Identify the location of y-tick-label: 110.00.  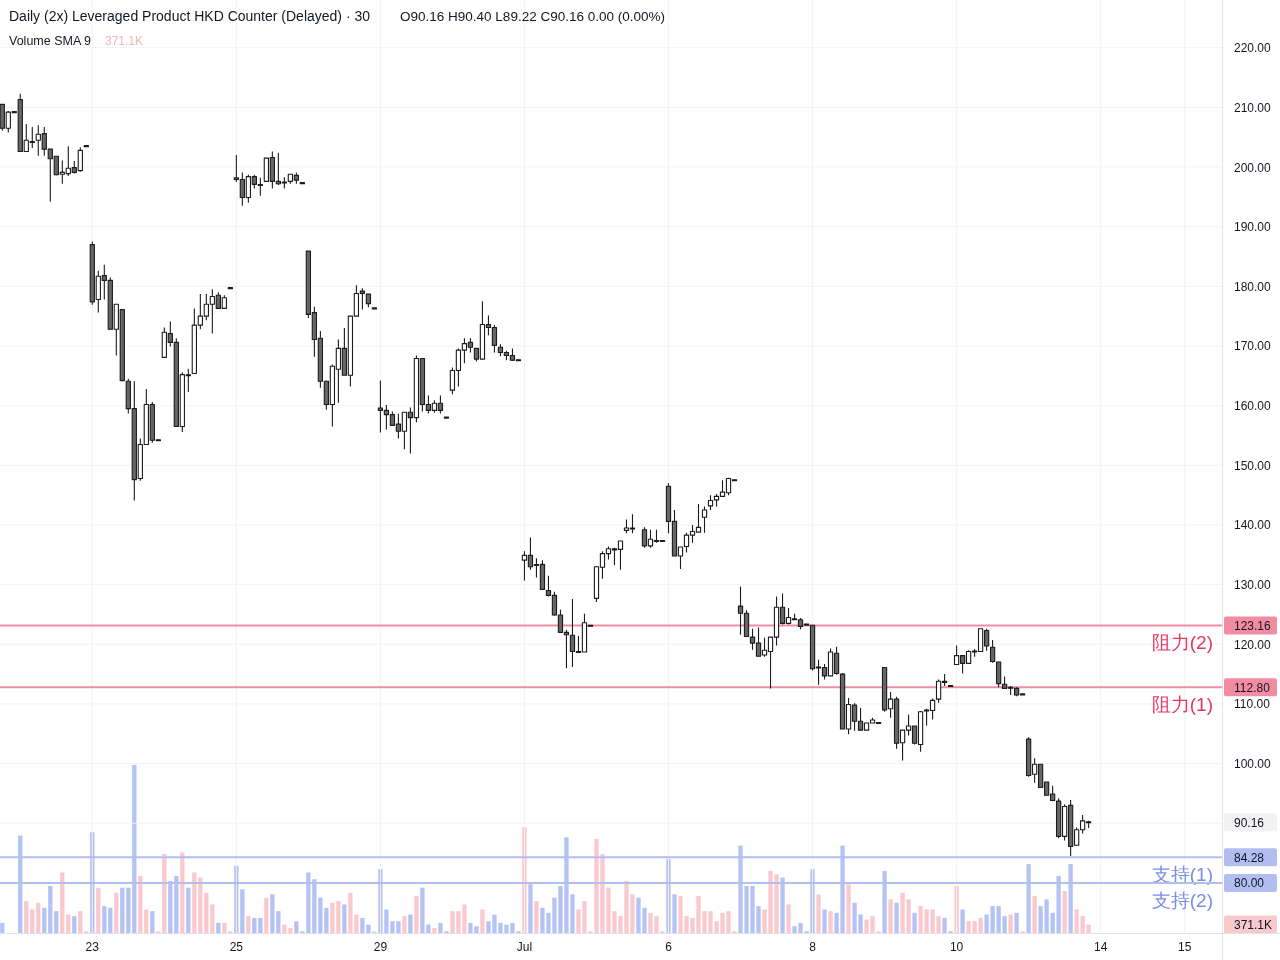
(1252, 704).